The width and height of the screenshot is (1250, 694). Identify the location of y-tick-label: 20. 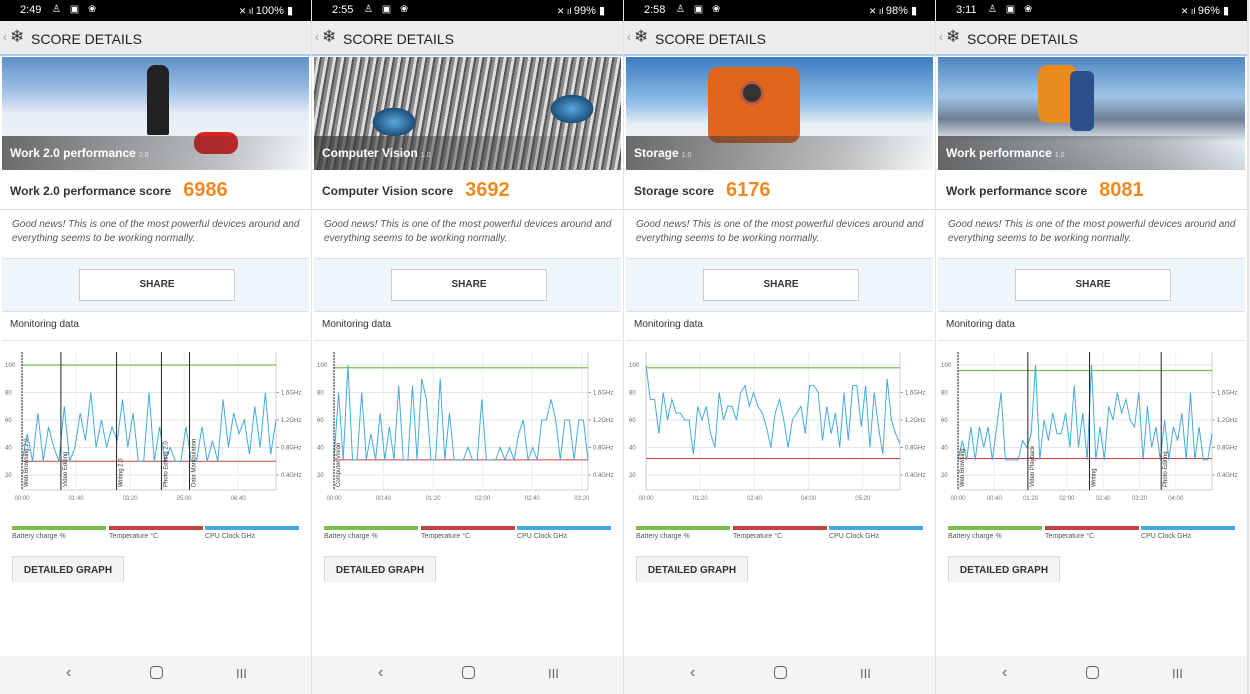
(320, 476).